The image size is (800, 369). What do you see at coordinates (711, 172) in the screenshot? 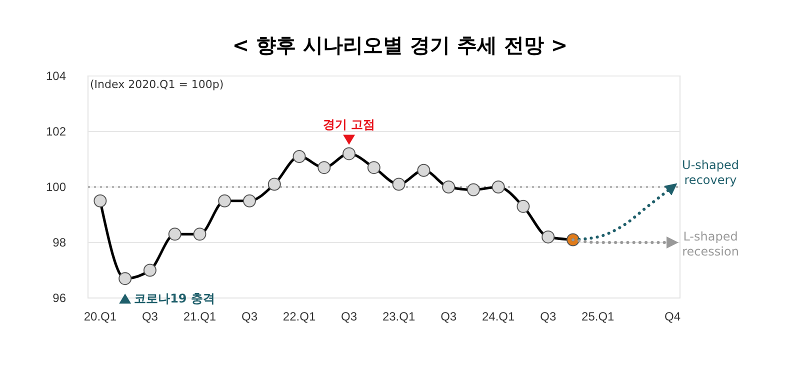
I see `series-label: U-shaped recovery` at bounding box center [711, 172].